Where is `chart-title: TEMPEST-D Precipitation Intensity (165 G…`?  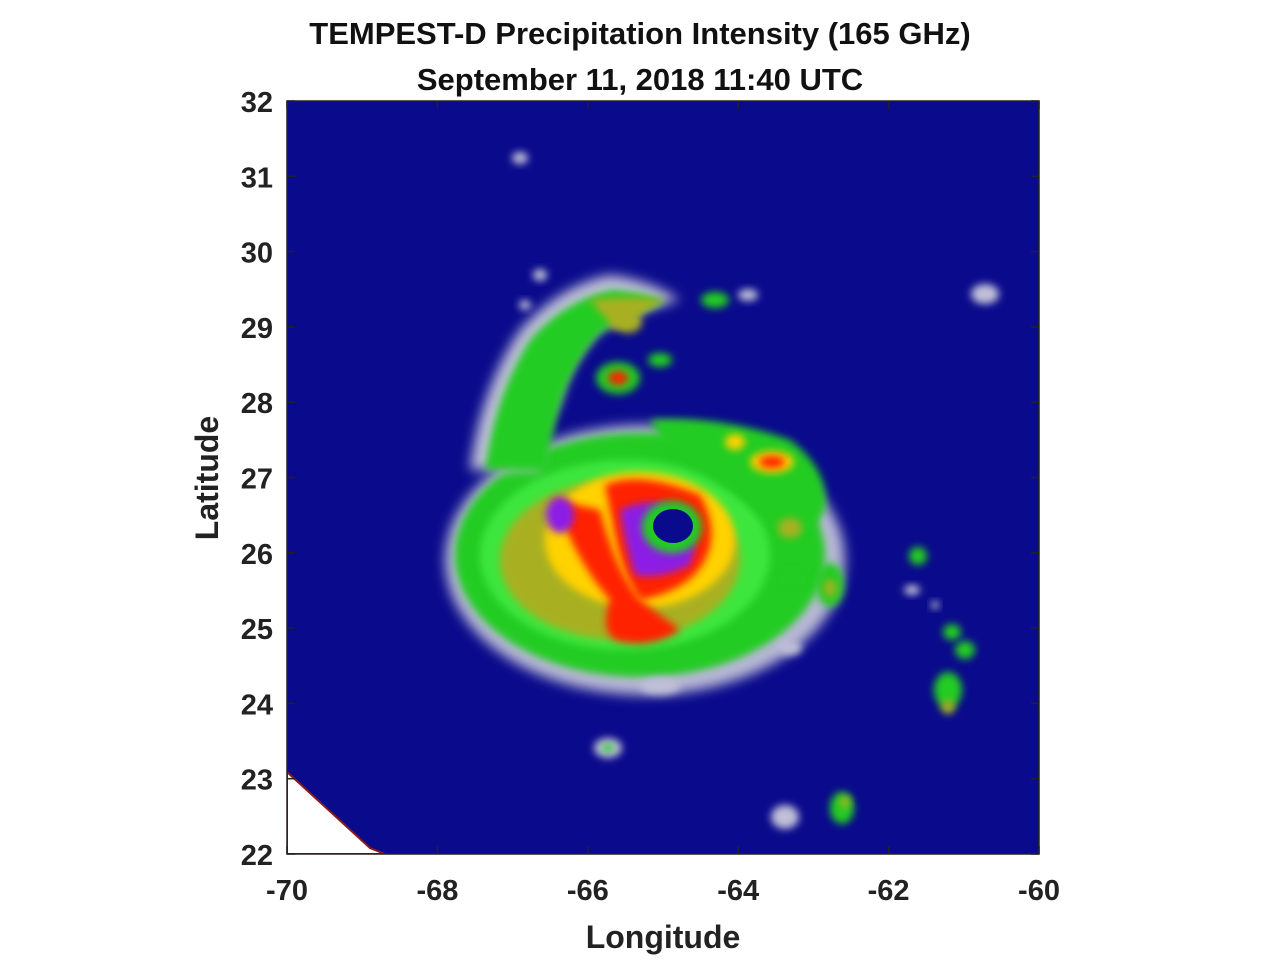
chart-title: TEMPEST-D Precipitation Intensity (165 G… is located at coordinates (640, 33).